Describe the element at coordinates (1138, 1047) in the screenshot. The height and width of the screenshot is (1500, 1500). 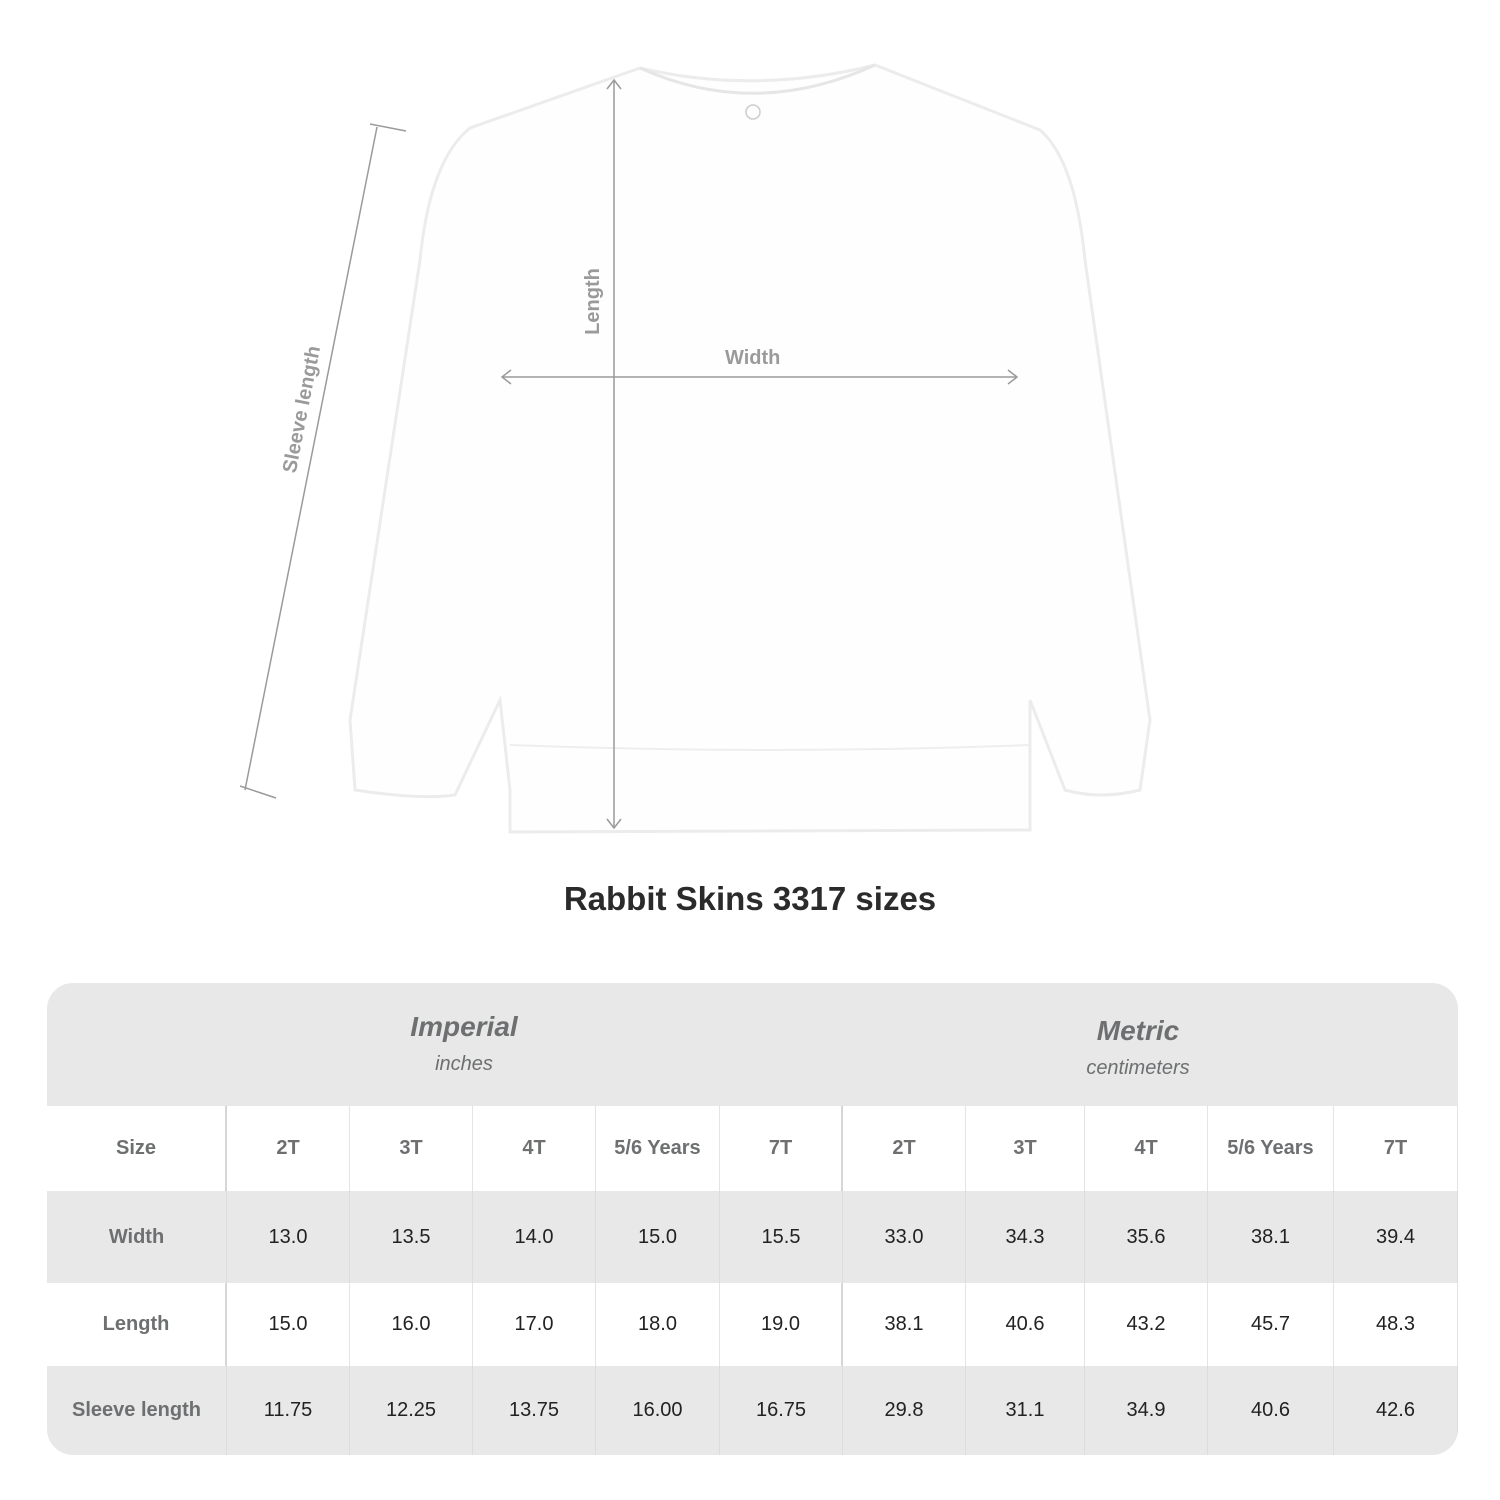
I see `metric-header: Metric centimeters` at that location.